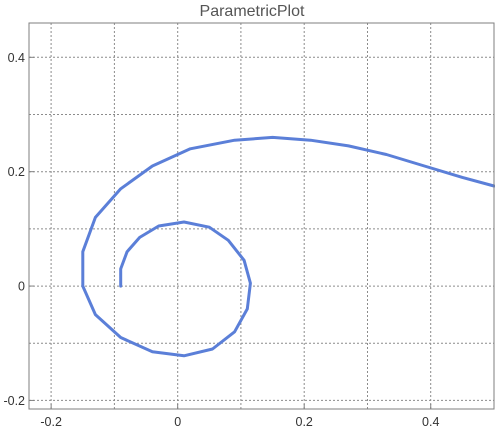 Image resolution: width=495 pixels, height=439 pixels. I want to click on x-tick-label-2: 0.2, so click(304, 422).